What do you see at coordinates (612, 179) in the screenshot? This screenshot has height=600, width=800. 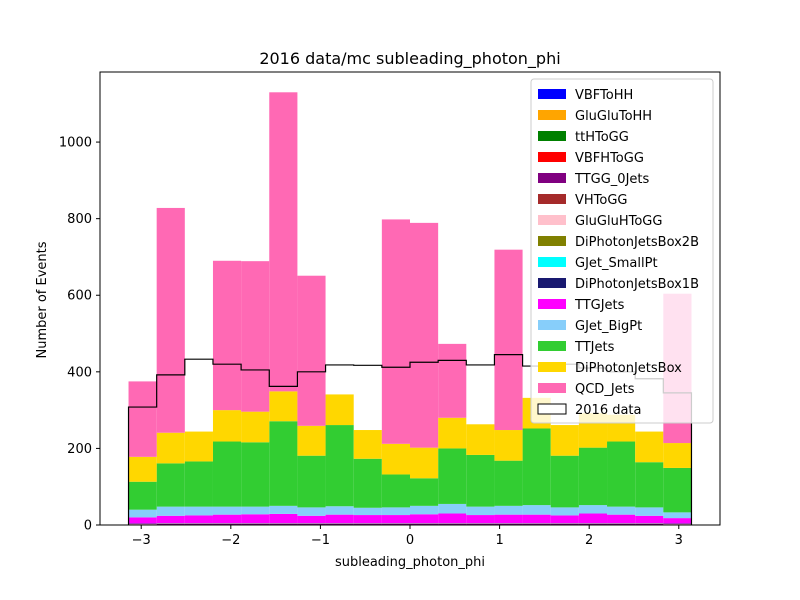 I see `legend-label: TTGG_0Jets` at bounding box center [612, 179].